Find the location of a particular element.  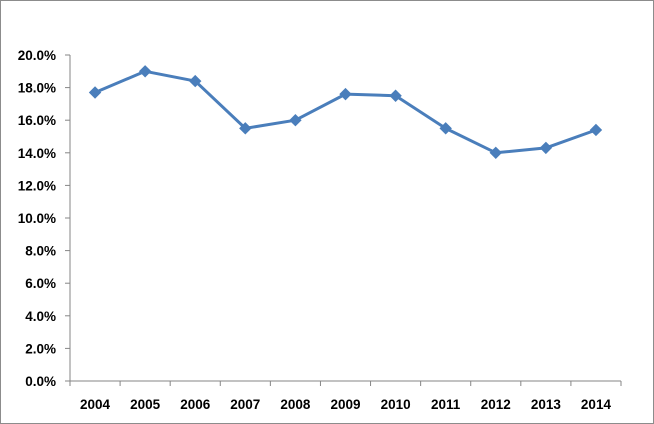

x-tick-label: 2010 is located at coordinates (396, 404).